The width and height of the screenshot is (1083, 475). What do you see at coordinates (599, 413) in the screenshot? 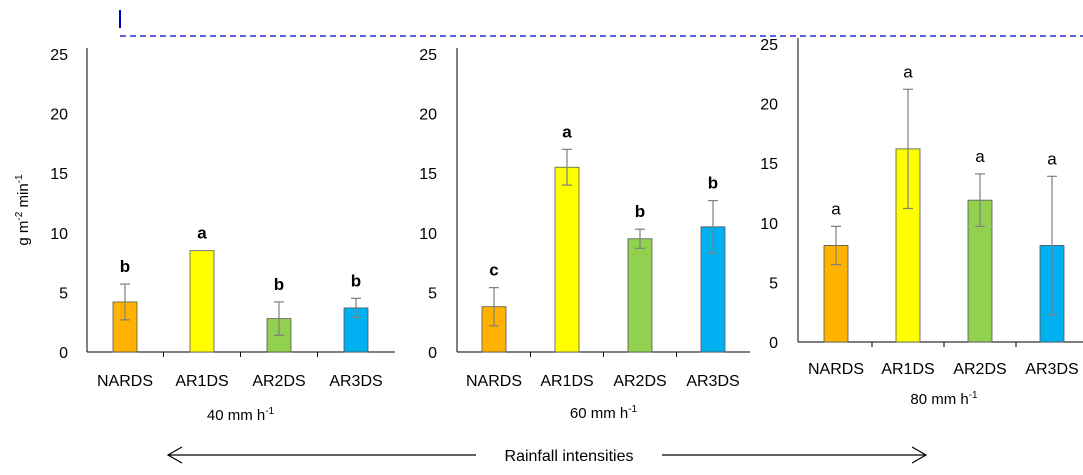
I see `intensity-value: 60 mm h` at bounding box center [599, 413].